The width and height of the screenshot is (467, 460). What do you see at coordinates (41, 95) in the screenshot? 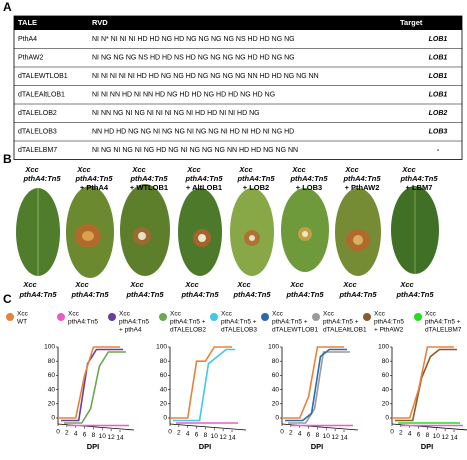
I see `table-cell: dTALEAltLOB1` at bounding box center [41, 95].